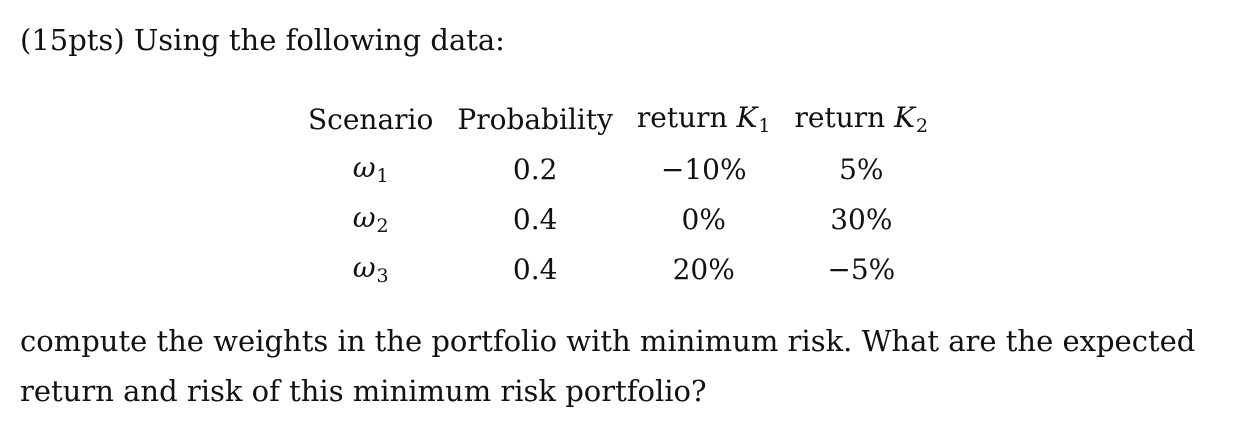  Describe the element at coordinates (861, 269) in the screenshot. I see `cell-return-k2: −5%` at that location.